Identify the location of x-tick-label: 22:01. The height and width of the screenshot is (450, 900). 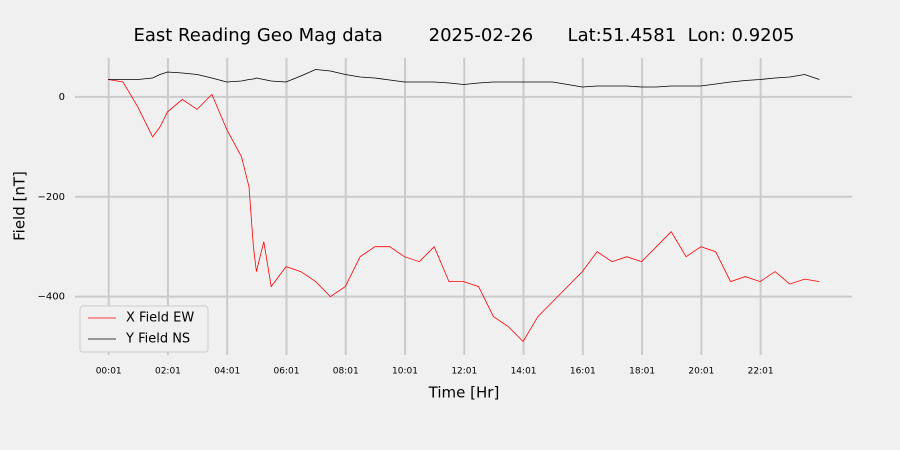
(761, 372).